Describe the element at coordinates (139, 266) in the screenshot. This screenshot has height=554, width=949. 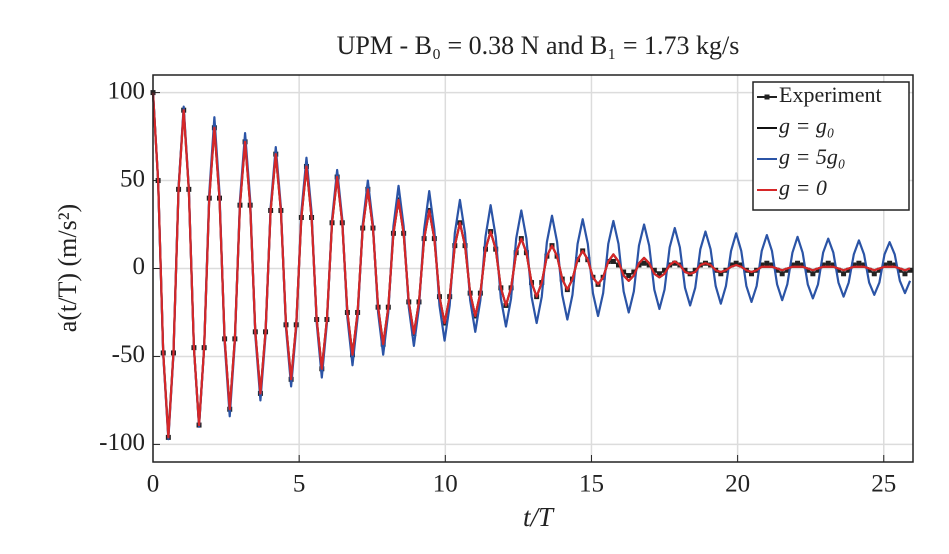
I see `y-tick-label: 0` at that location.